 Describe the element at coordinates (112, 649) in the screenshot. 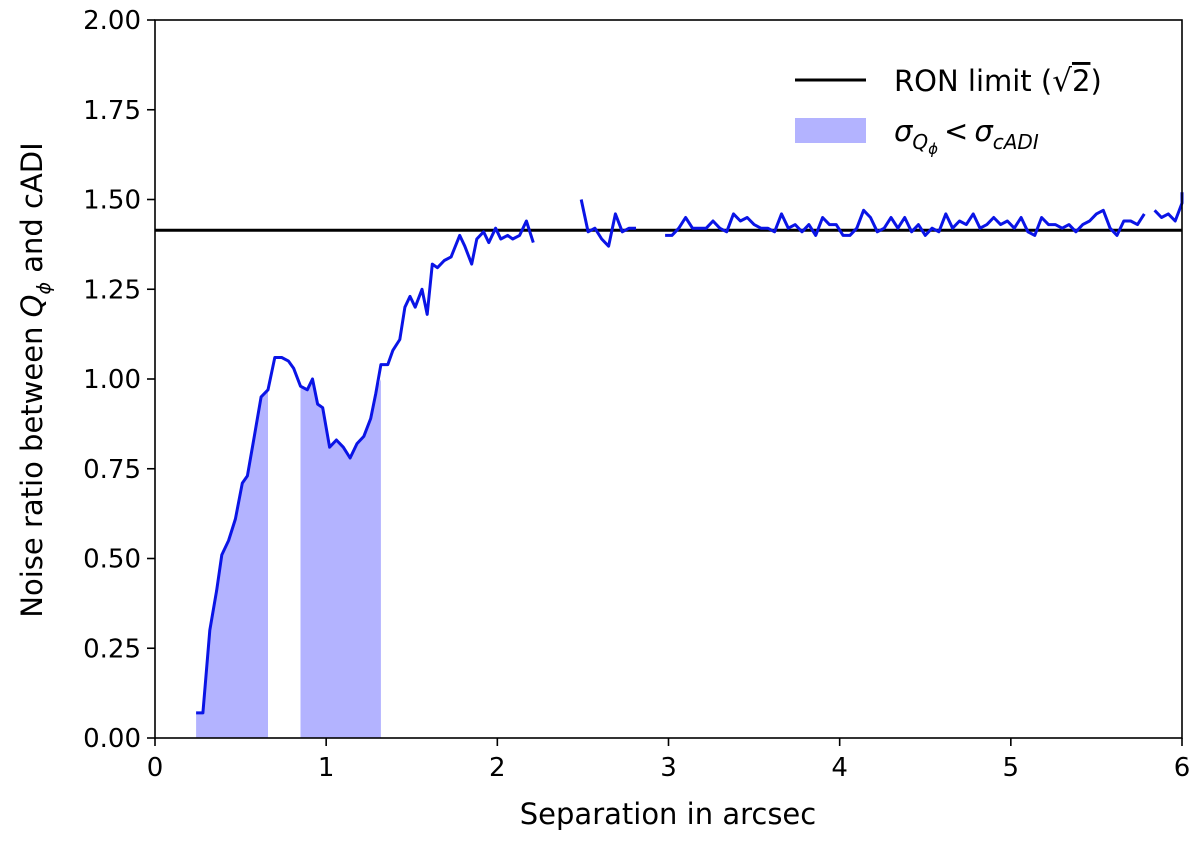

I see `y-tick-label: 0.25` at that location.